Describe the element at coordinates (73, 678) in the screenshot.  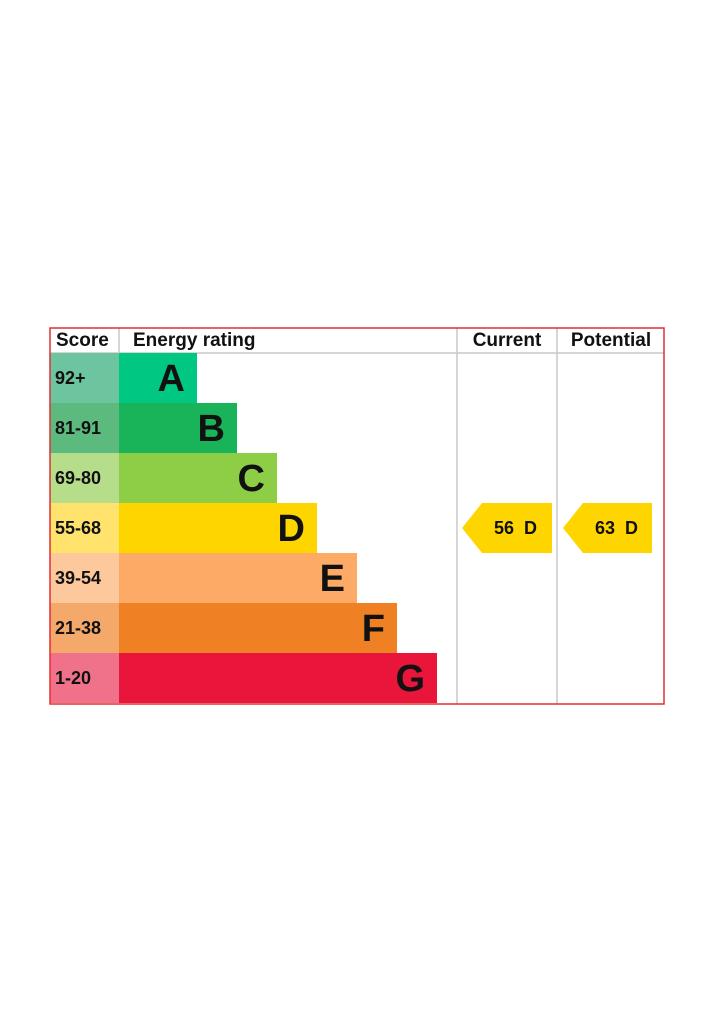
I see `score-label: 1-20` at that location.